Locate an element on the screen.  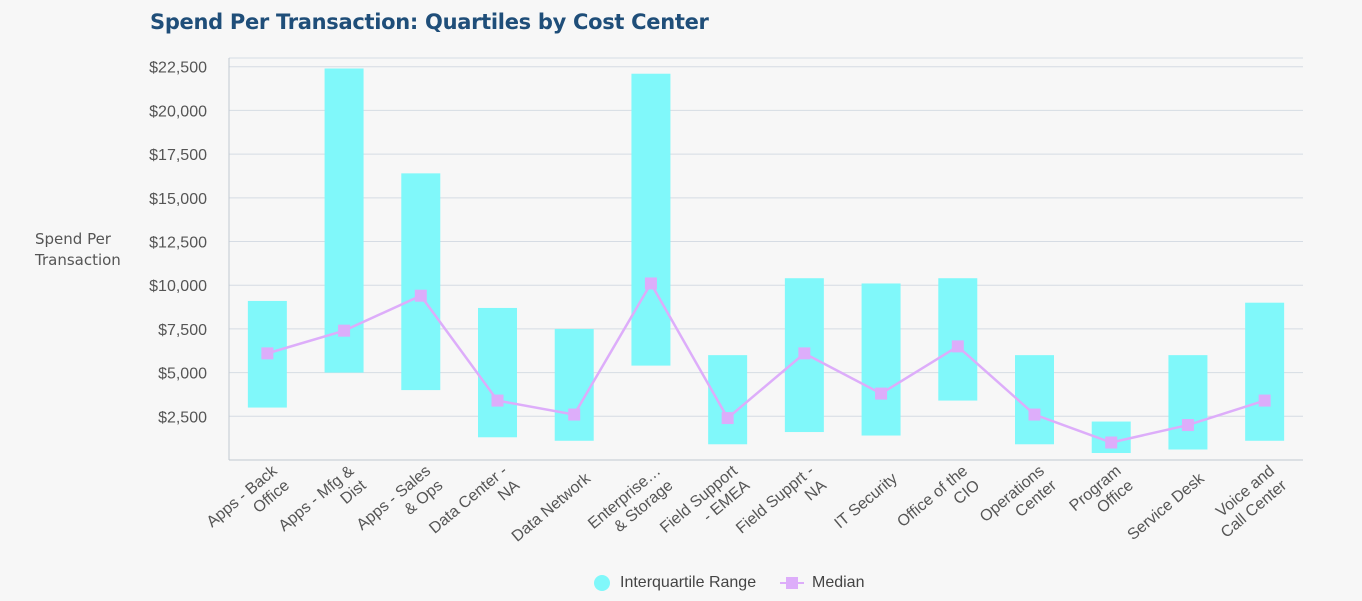
y-axis-label-text: Spend Per Transaction is located at coordinates (78, 249).